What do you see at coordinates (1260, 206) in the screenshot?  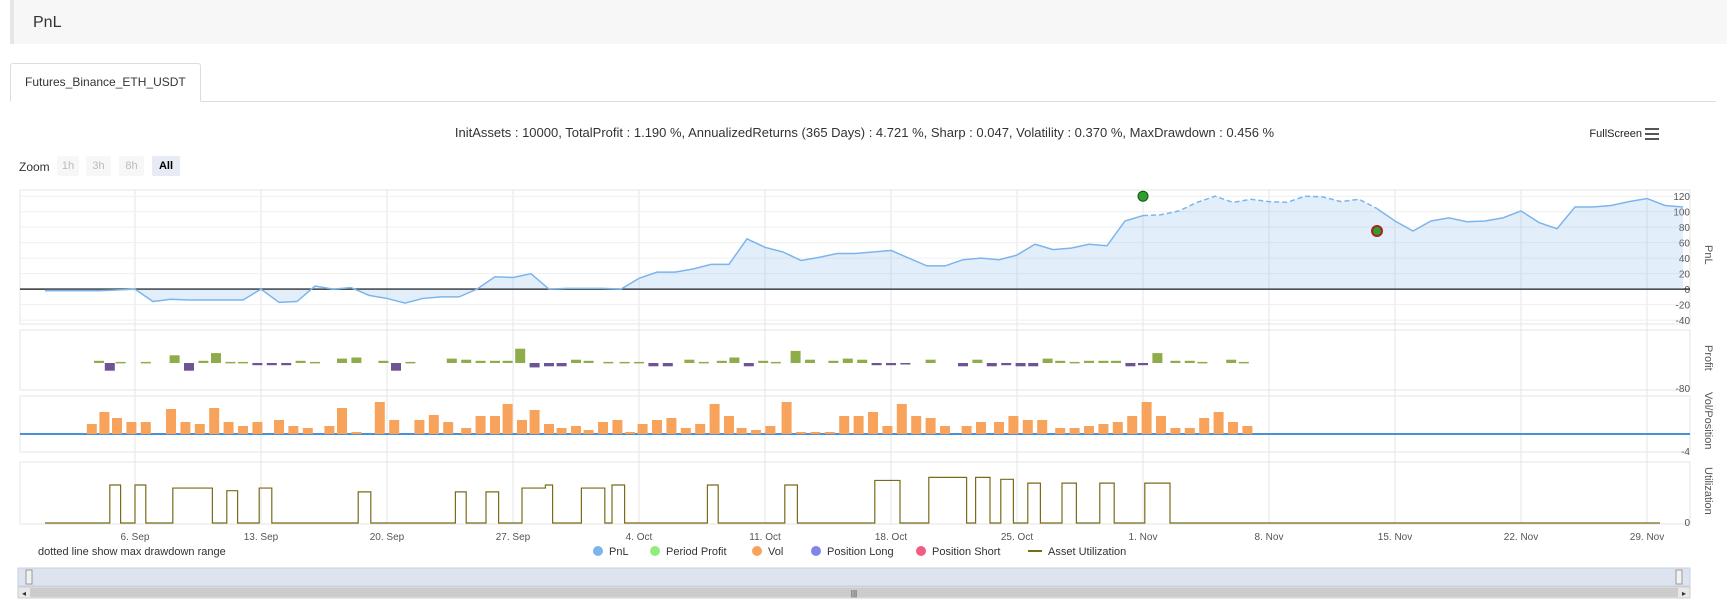 I see `drawdown-dashed-line` at bounding box center [1260, 206].